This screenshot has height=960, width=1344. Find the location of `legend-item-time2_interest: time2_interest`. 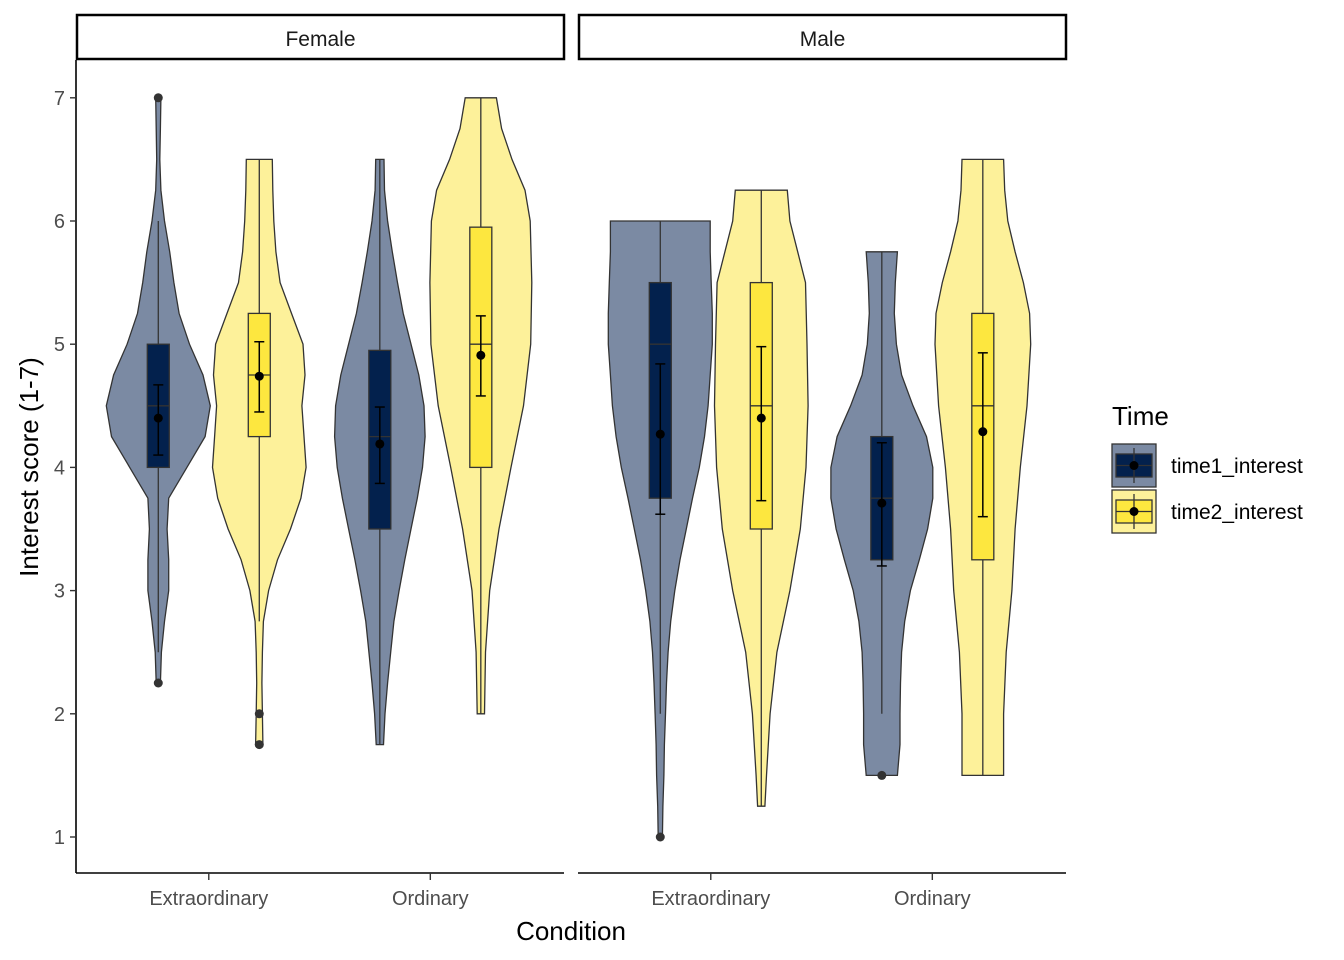

legend-item-time2_interest: time2_interest is located at coordinates (1207, 511).